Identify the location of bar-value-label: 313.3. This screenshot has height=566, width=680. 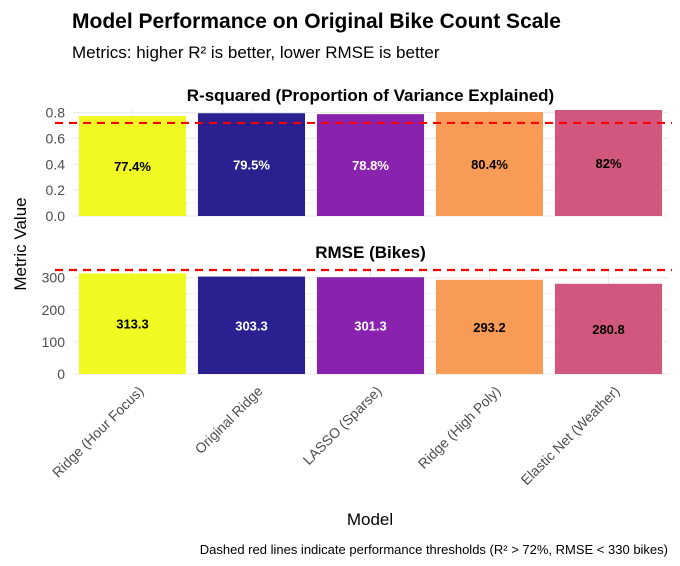
(132, 324).